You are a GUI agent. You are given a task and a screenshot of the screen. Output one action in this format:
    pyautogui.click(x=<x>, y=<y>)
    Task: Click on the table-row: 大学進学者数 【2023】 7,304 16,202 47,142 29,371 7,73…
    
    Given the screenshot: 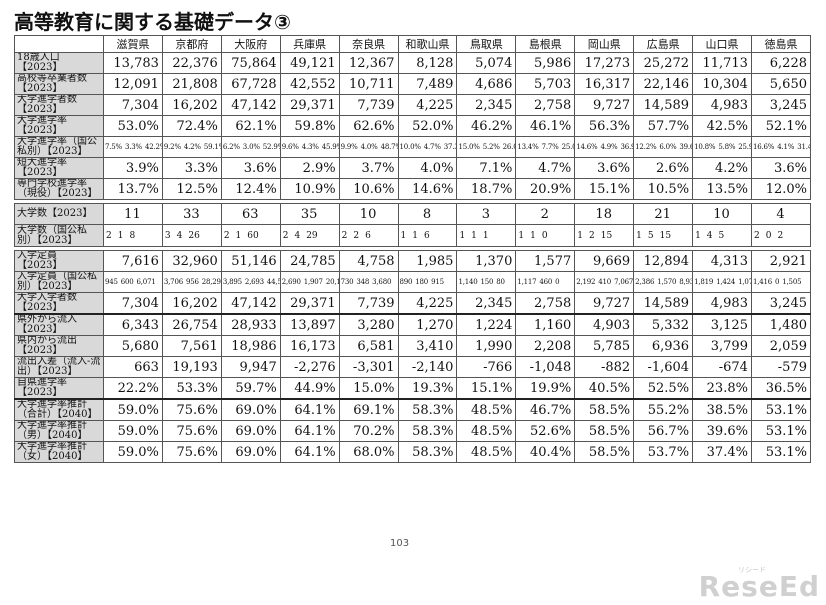 What is the action you would take?
    pyautogui.click(x=413, y=105)
    